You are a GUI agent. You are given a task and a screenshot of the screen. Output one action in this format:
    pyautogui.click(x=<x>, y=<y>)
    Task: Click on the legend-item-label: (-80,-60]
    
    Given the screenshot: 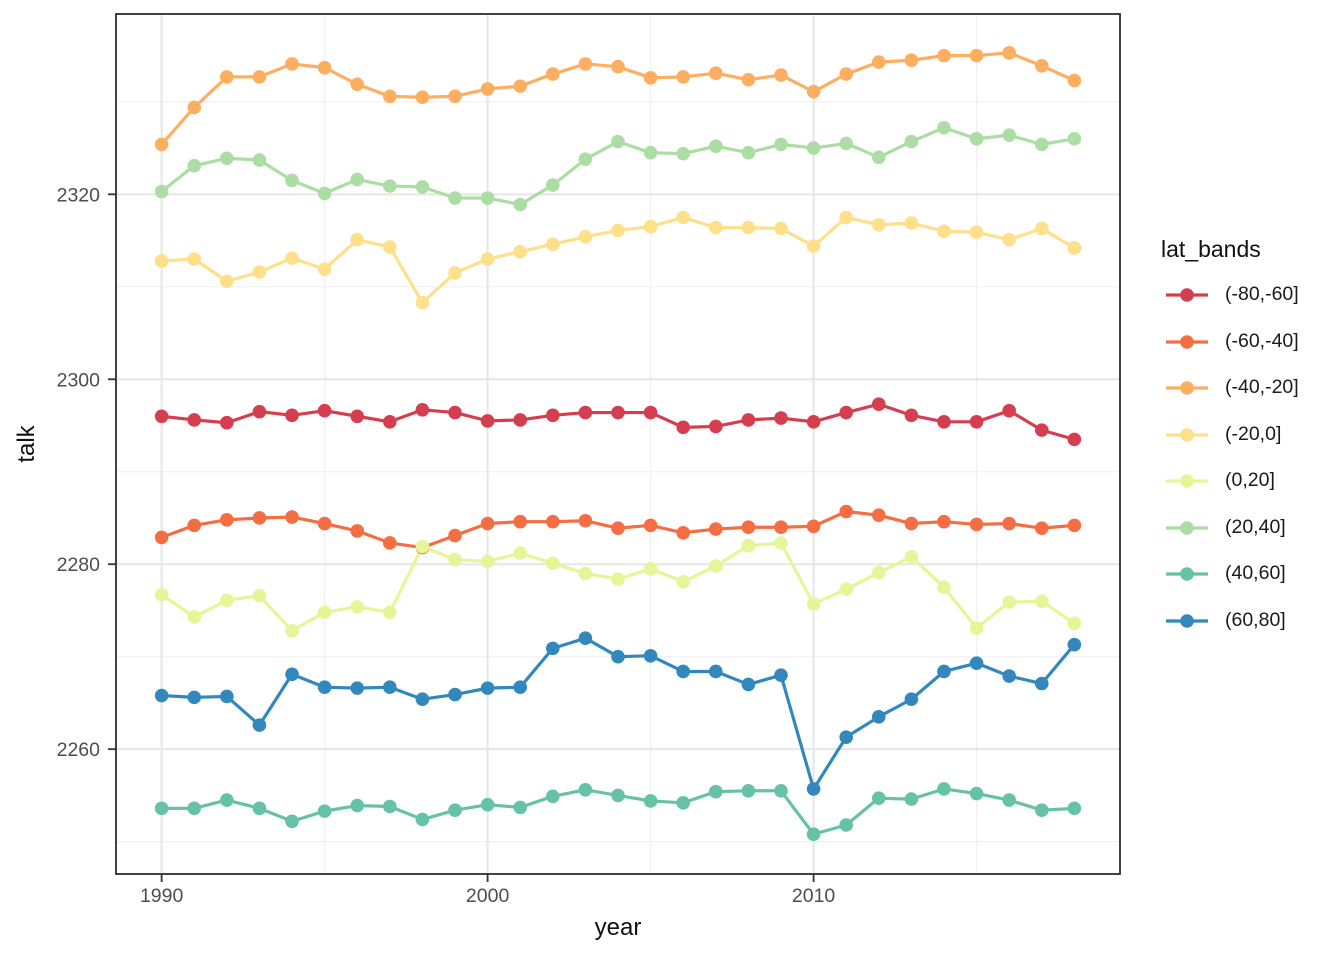 What is the action you would take?
    pyautogui.click(x=1262, y=294)
    